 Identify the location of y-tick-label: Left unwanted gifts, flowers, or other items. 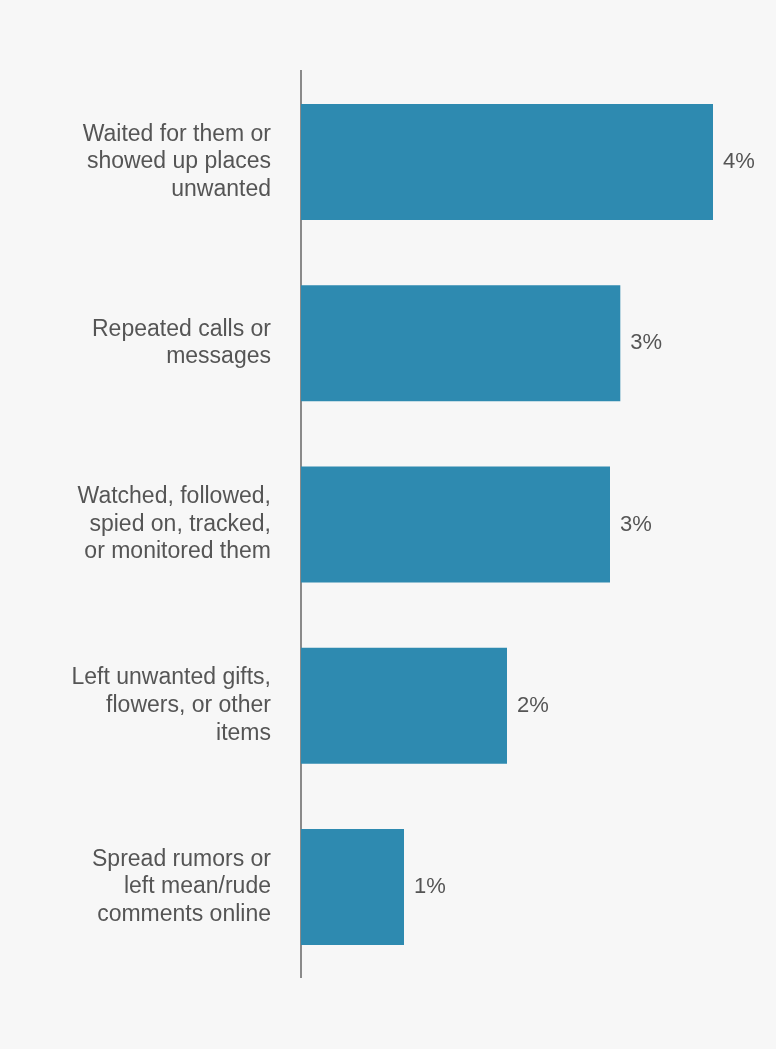
(171, 704).